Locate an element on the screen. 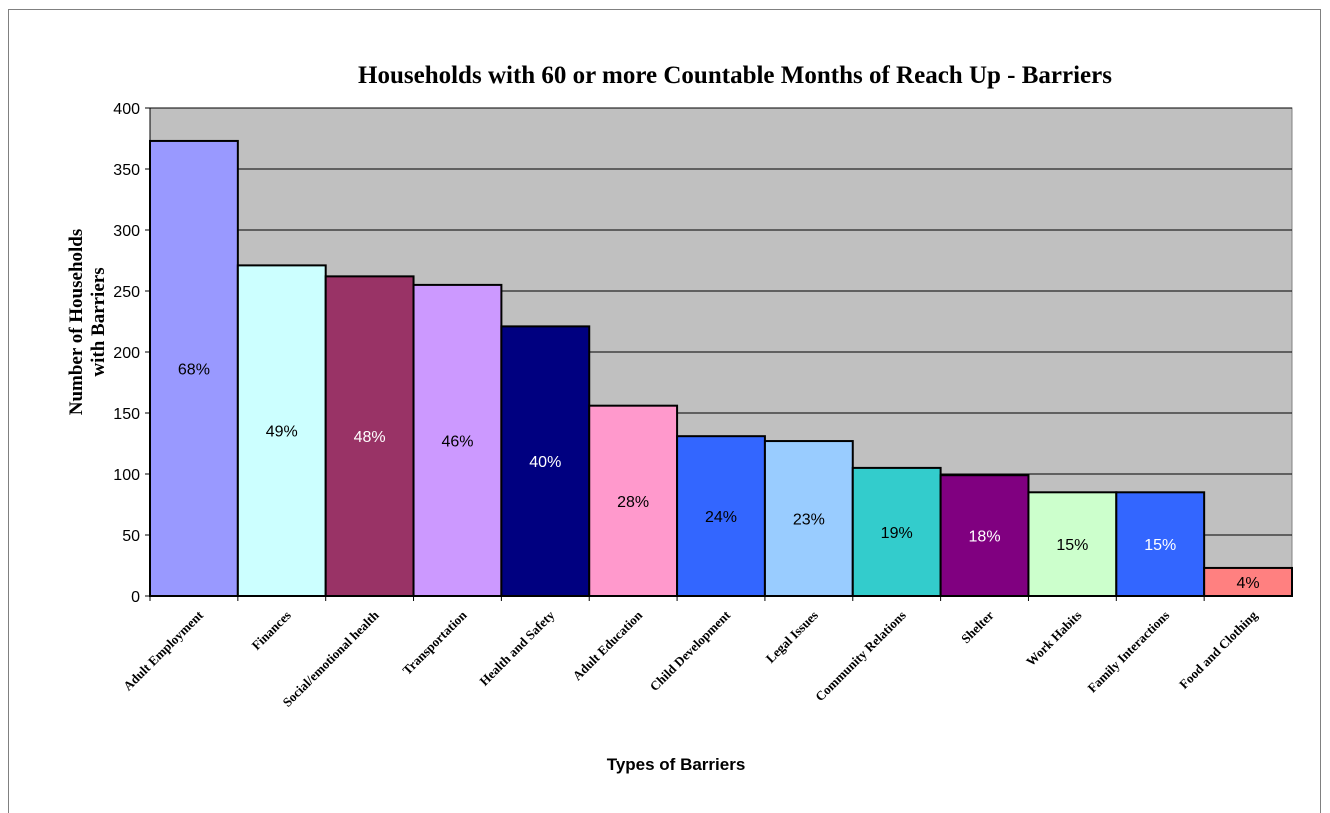 This screenshot has height=813, width=1330. x-tick-label: Shelter is located at coordinates (977, 626).